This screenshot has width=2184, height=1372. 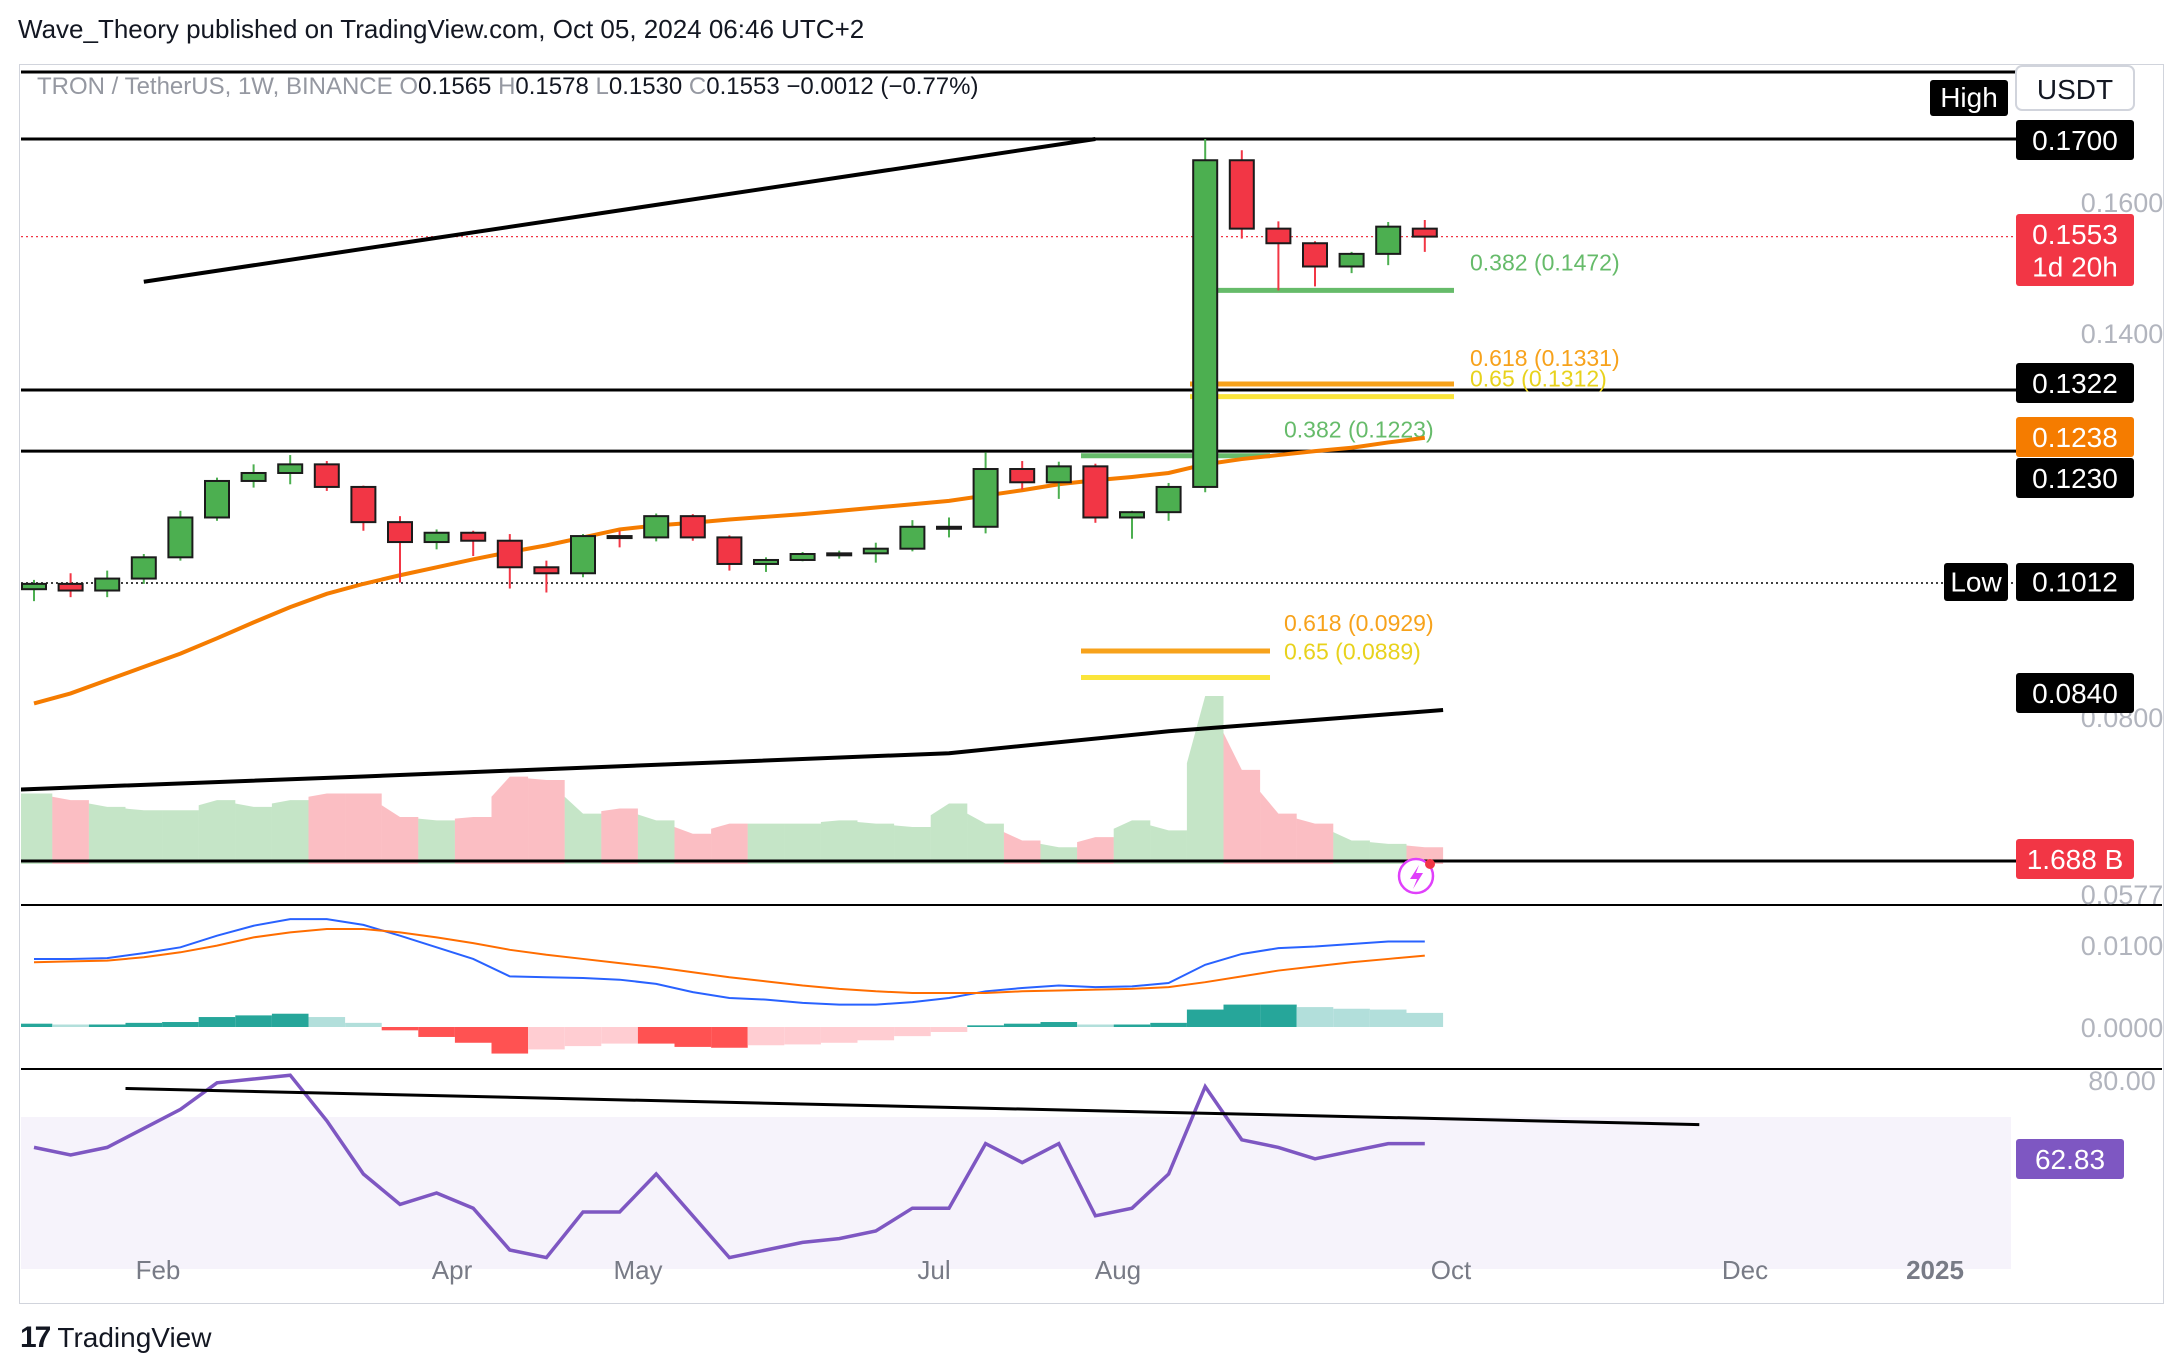 I want to click on rsi-tag: 62.83, so click(x=2070, y=1159).